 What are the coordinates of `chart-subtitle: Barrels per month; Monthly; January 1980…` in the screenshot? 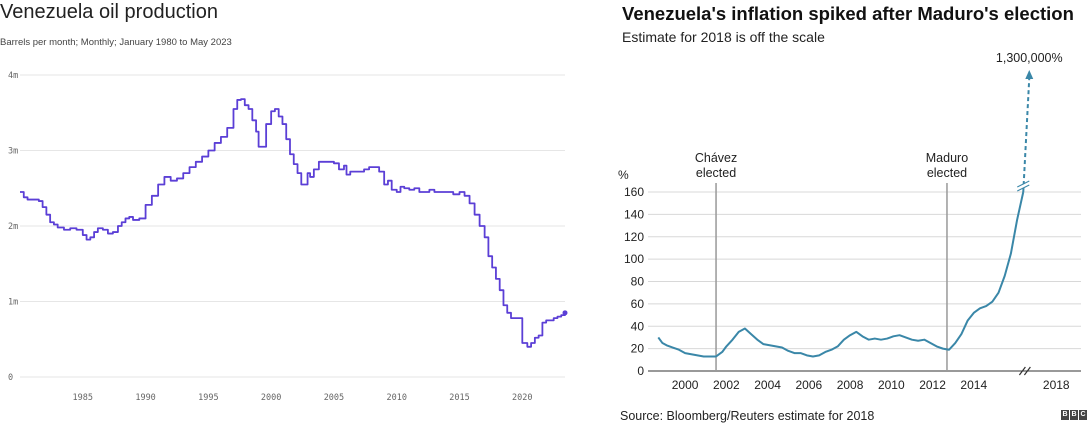 It's located at (116, 42).